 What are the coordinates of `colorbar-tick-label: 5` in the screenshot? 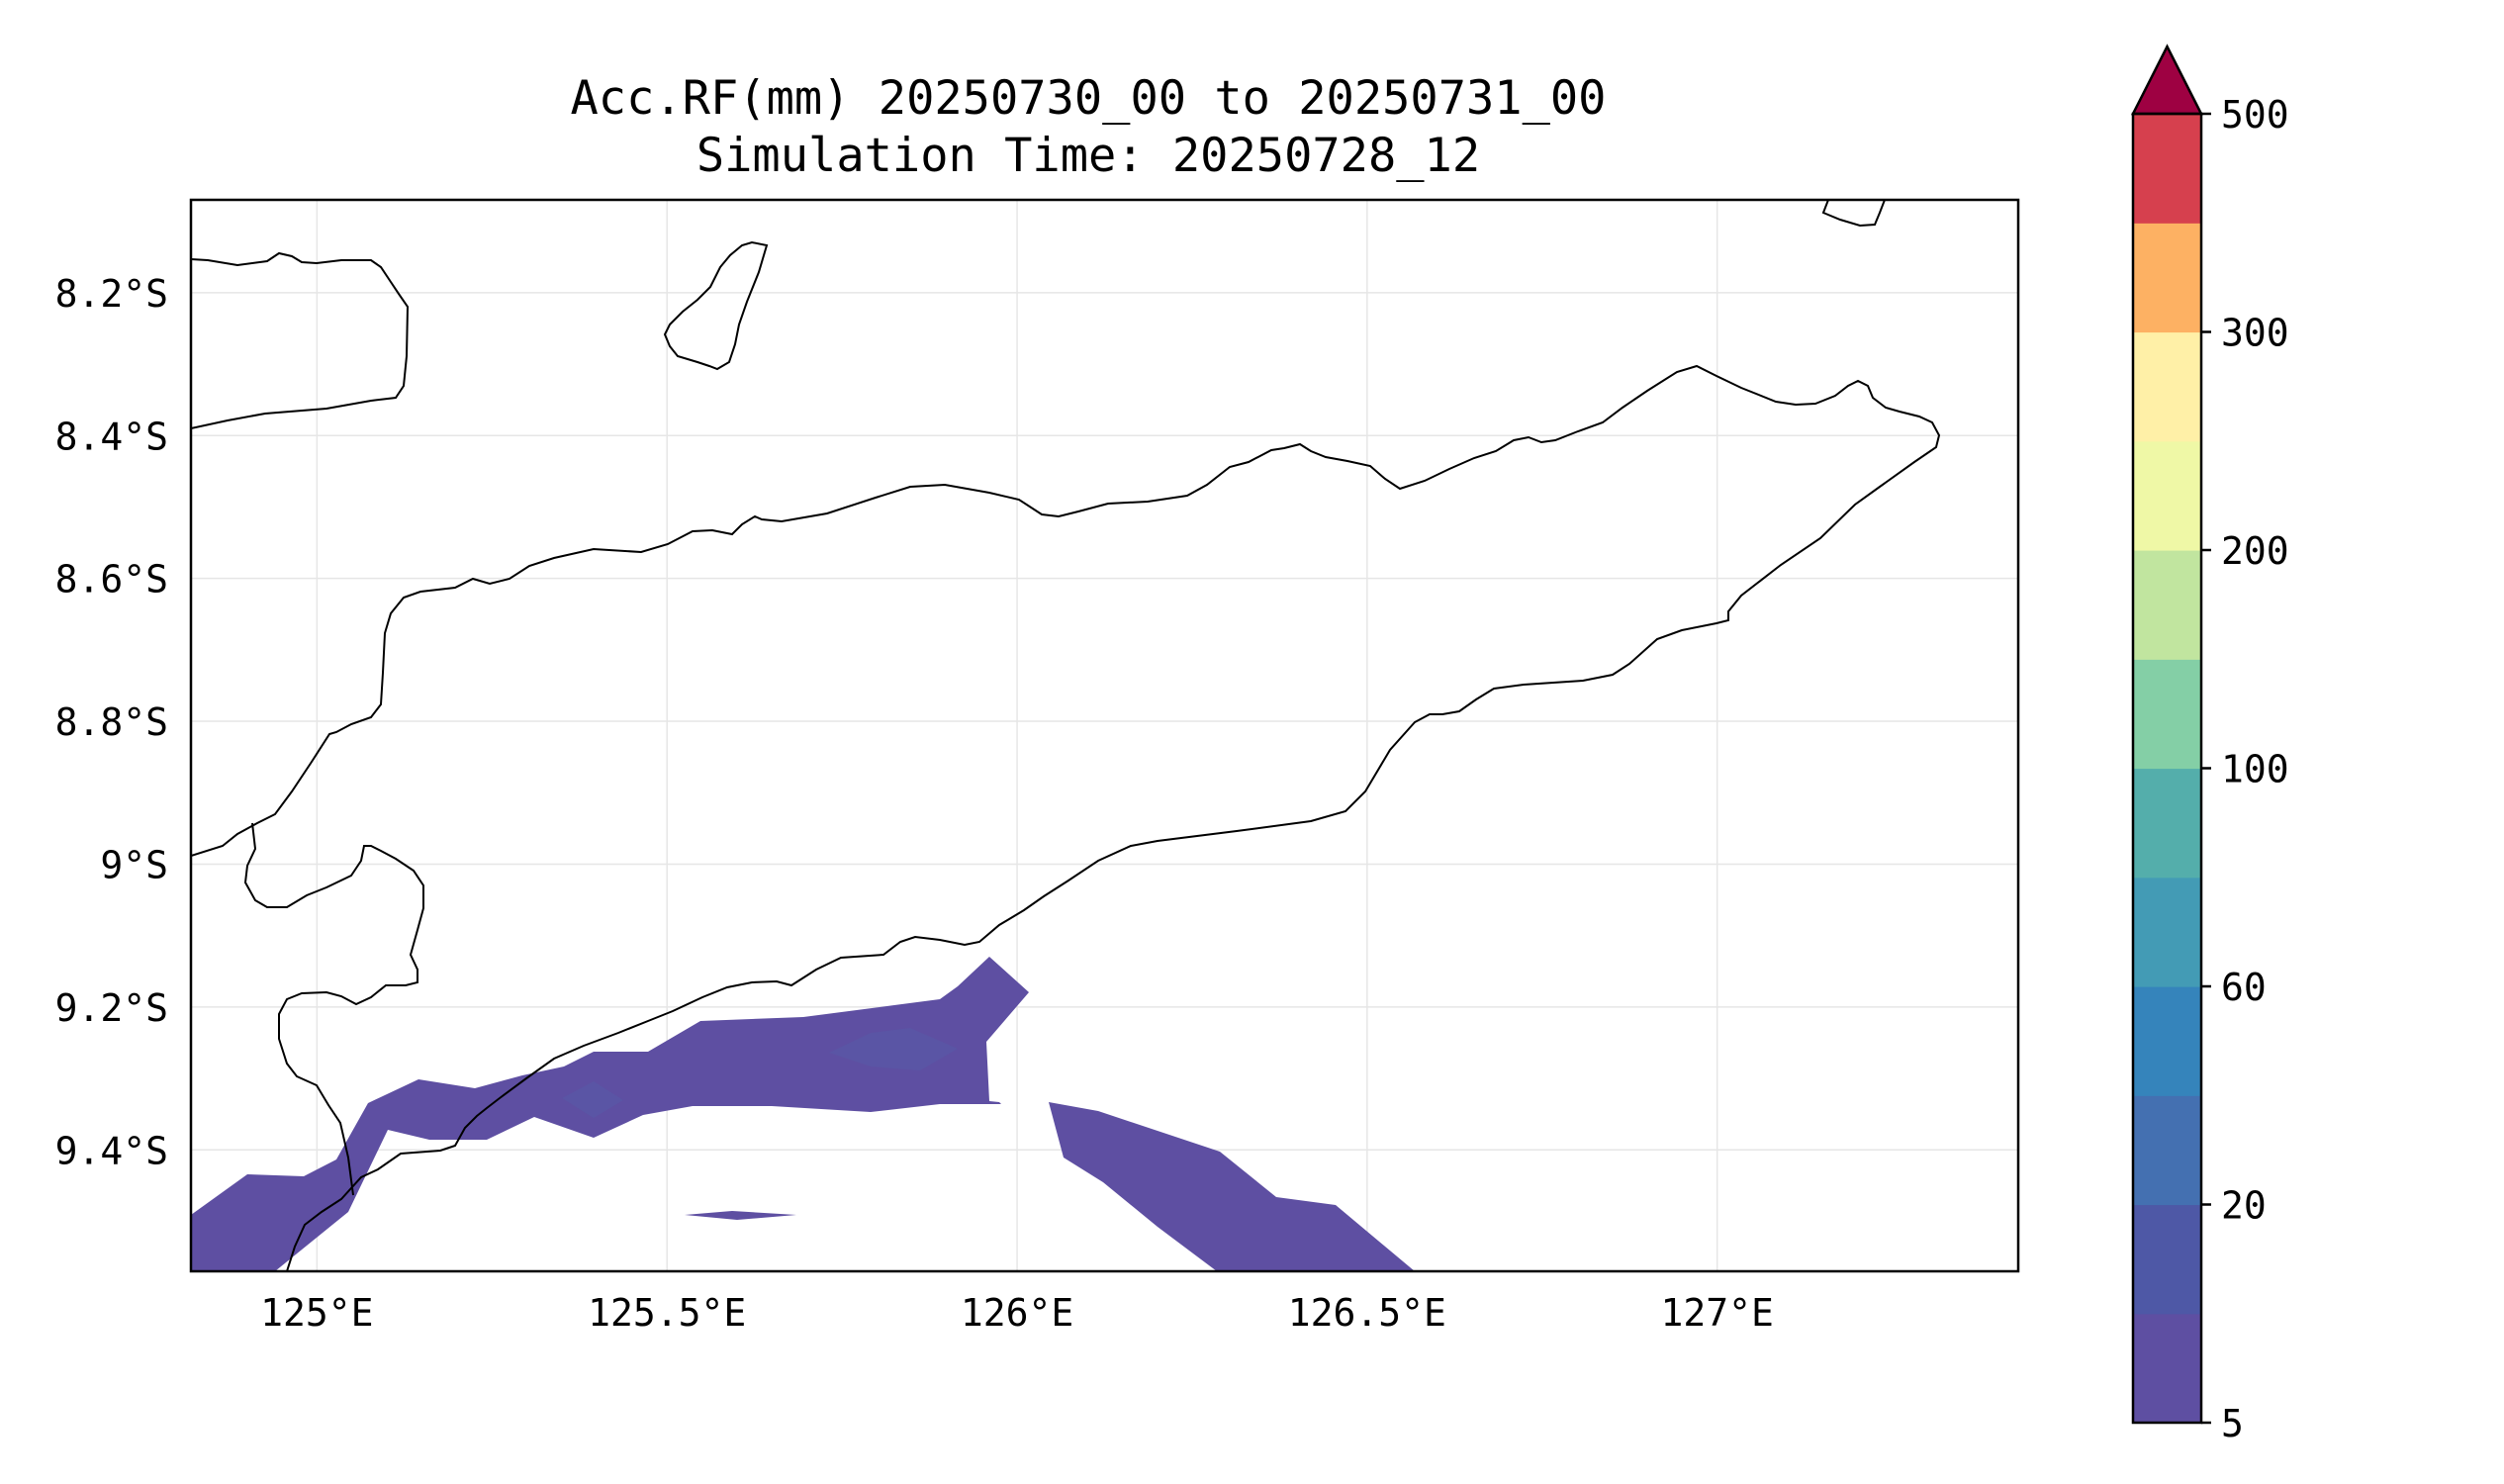 It's located at (2232, 1423).